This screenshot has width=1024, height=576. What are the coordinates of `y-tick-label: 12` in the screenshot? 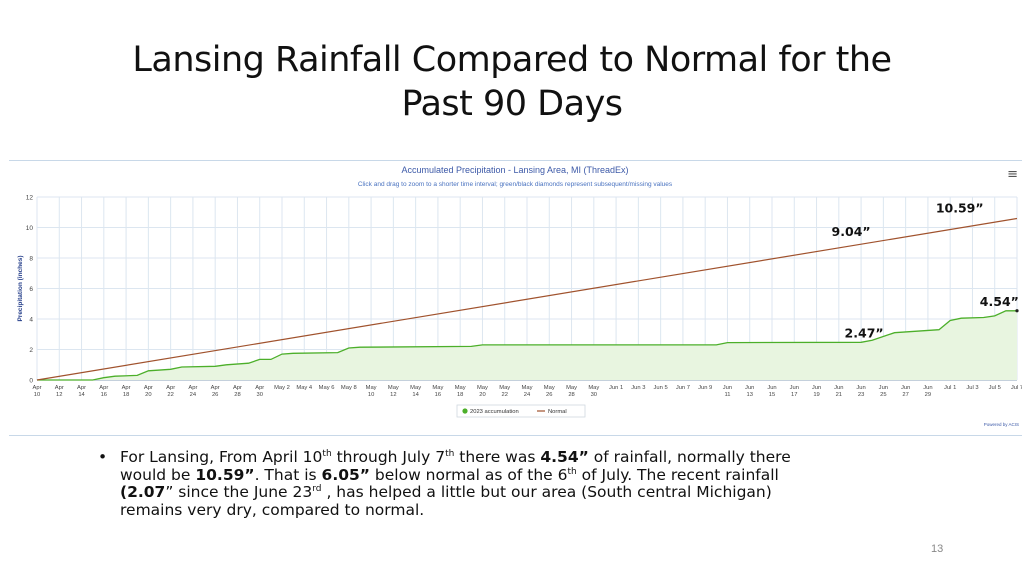 It's located at (30, 198).